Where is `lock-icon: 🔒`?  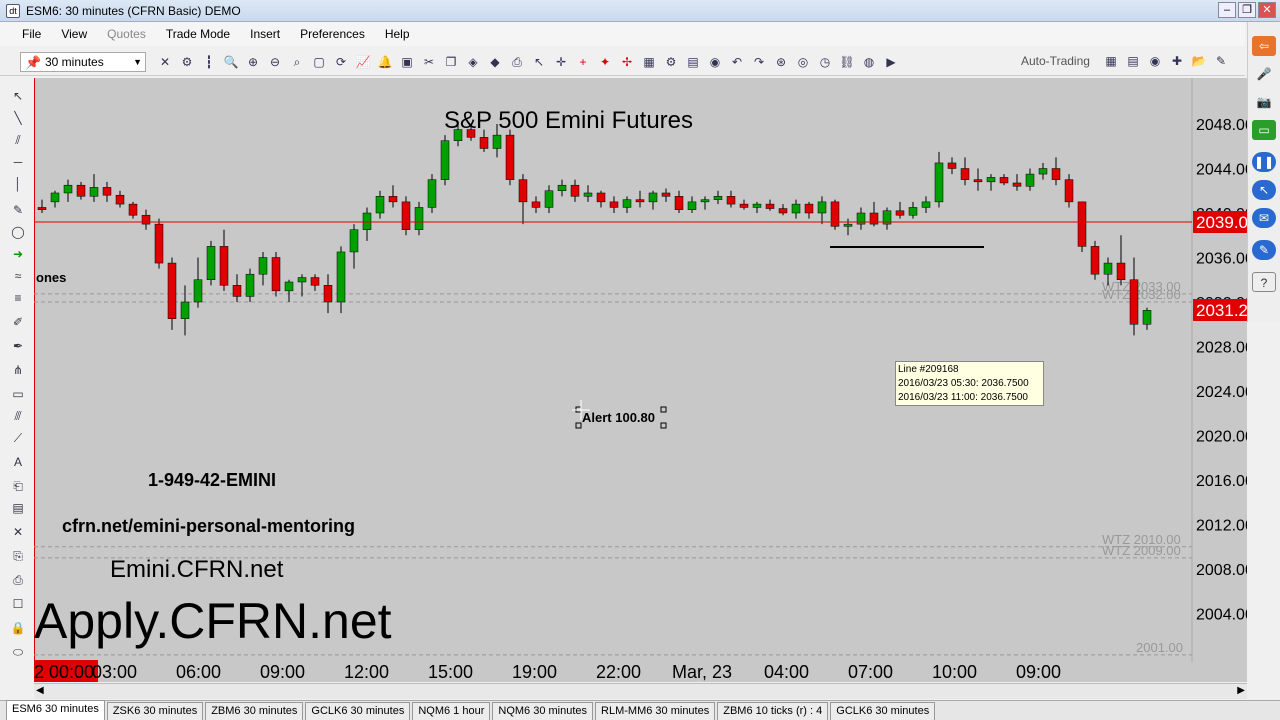
lock-icon: 🔒 is located at coordinates (18, 628).